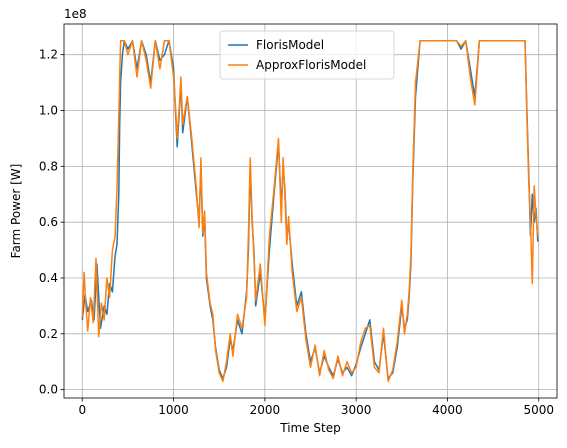  What do you see at coordinates (310, 428) in the screenshot?
I see `x-axis-label: Time Step` at bounding box center [310, 428].